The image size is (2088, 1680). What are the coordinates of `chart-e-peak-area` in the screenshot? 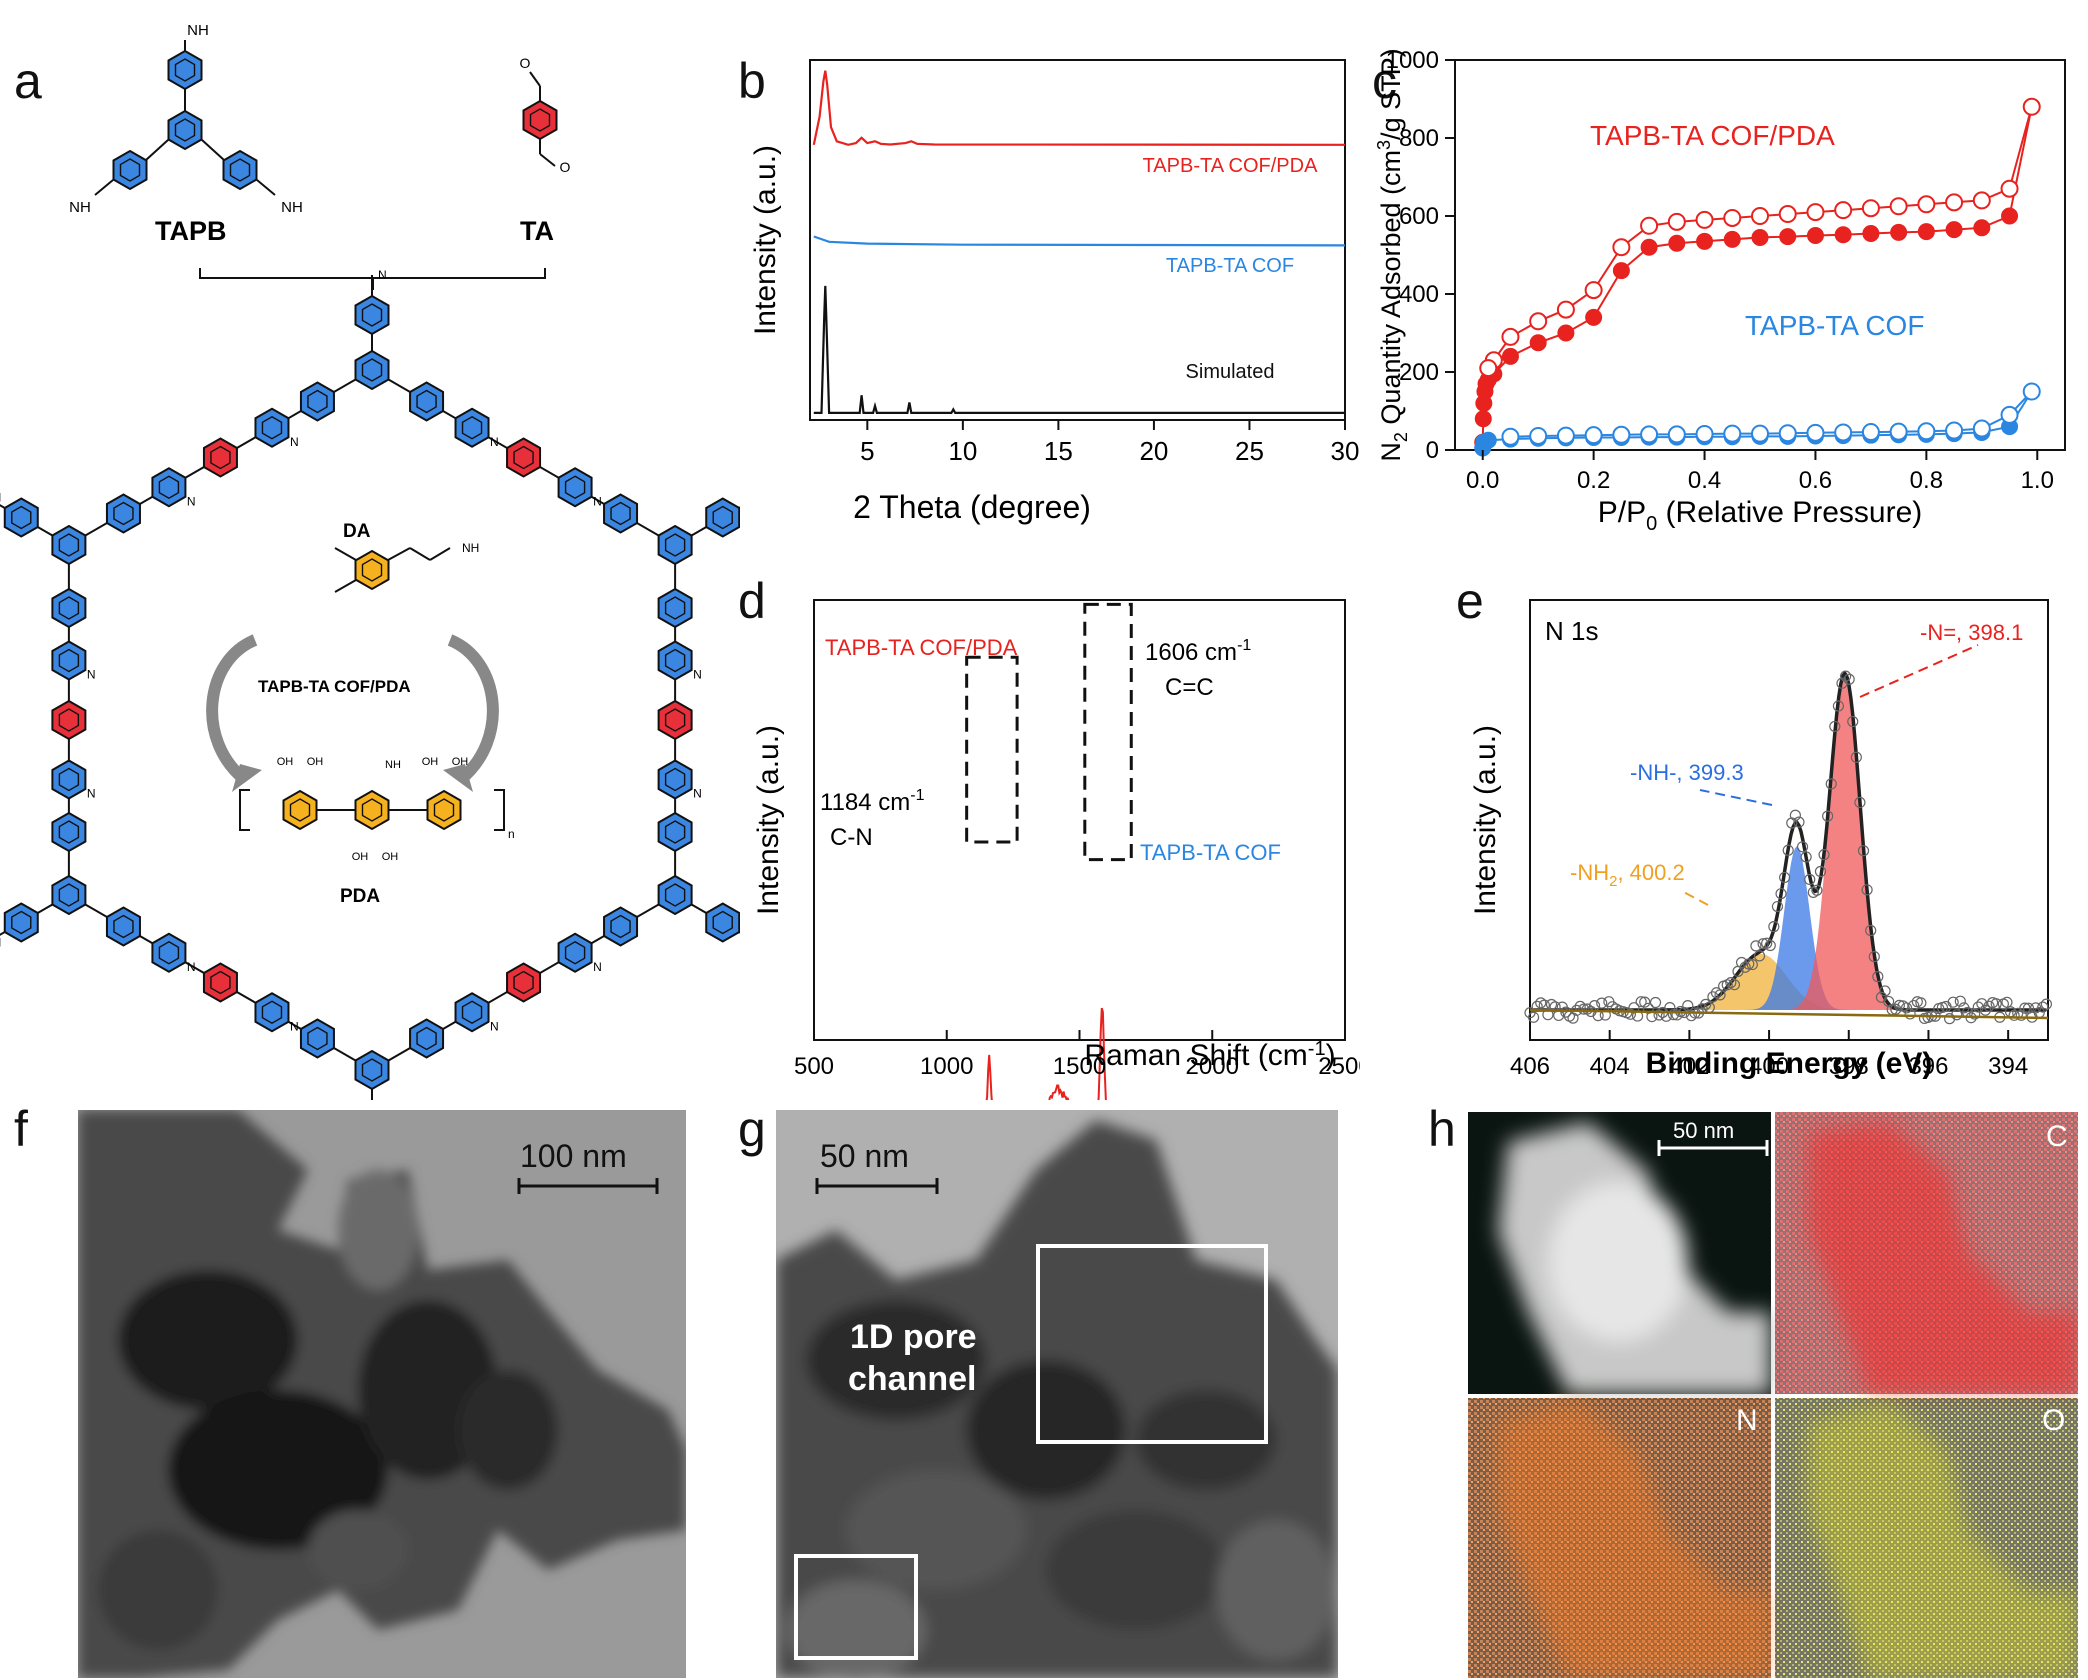 It's located at (1789, 928).